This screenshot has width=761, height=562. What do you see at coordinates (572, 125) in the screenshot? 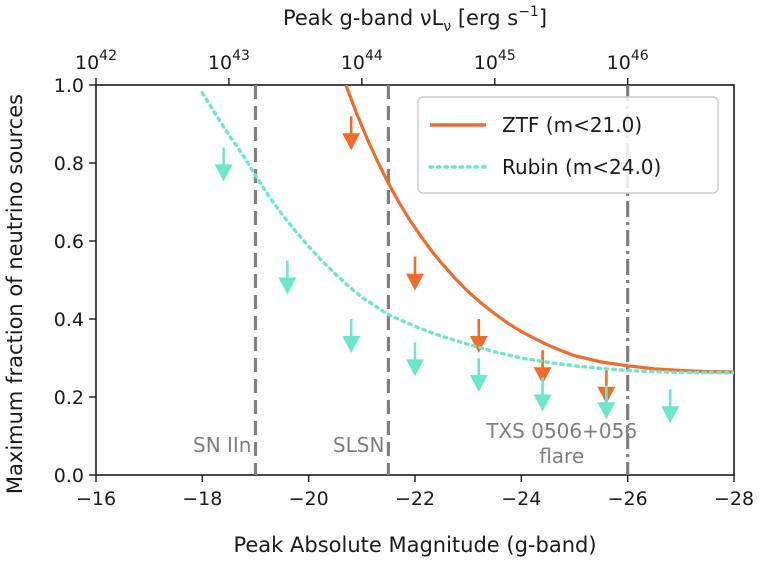
I see `legend-label-0: ZTF (m<21.0)` at bounding box center [572, 125].